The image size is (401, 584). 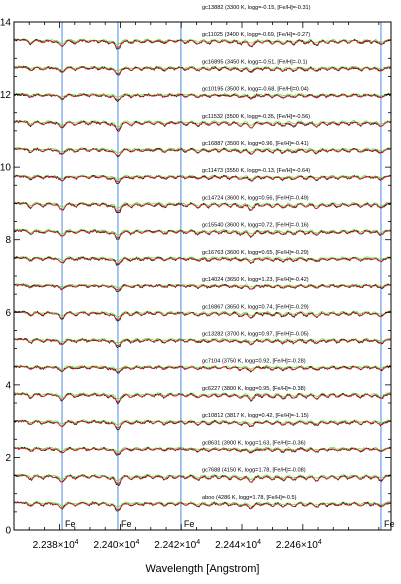 What do you see at coordinates (299, 545) in the screenshot?
I see `x-tick-label-4: 2.246×10⁴` at bounding box center [299, 545].